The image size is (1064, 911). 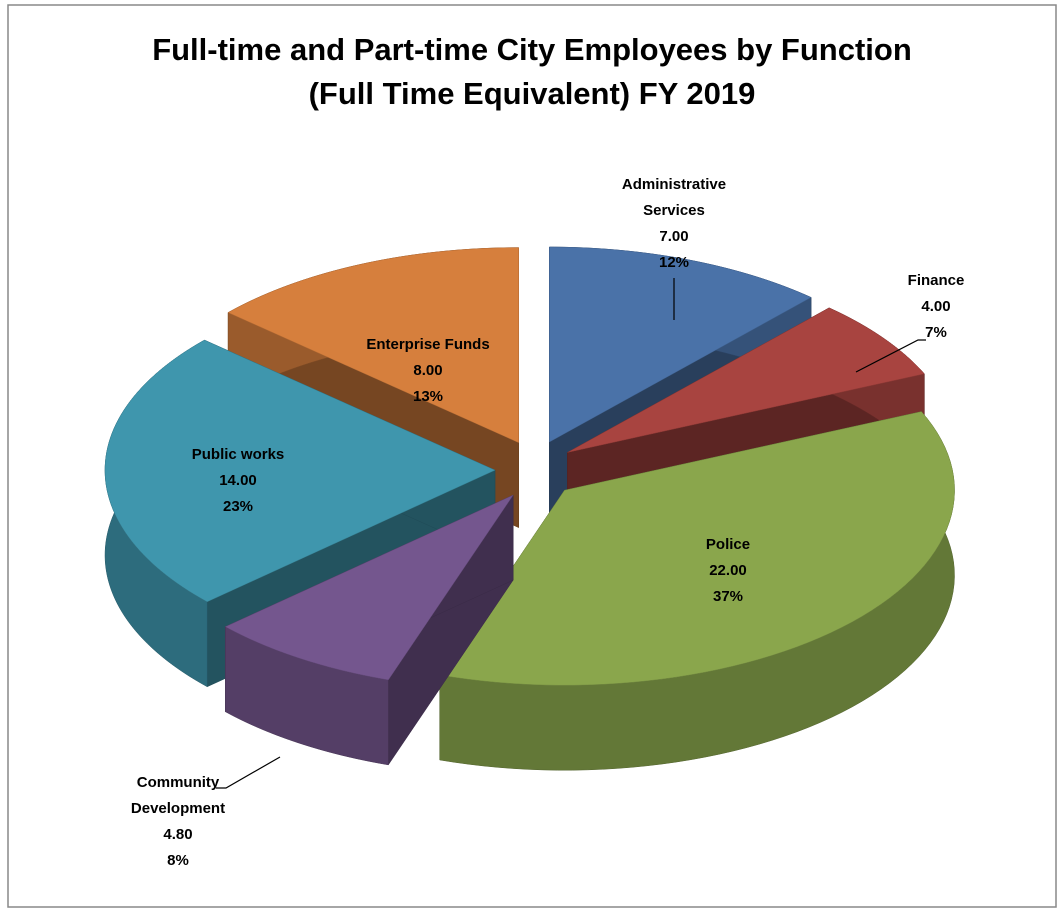 What do you see at coordinates (428, 396) in the screenshot?
I see `slice-percent: 13%` at bounding box center [428, 396].